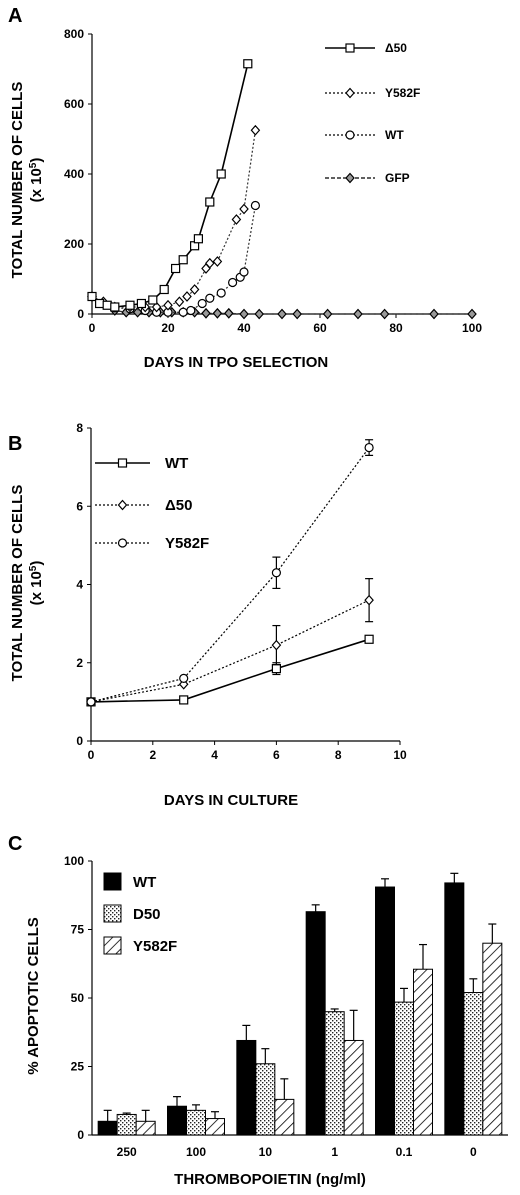  I want to click on panel-c-category-label: 0.1, so click(404, 1152).